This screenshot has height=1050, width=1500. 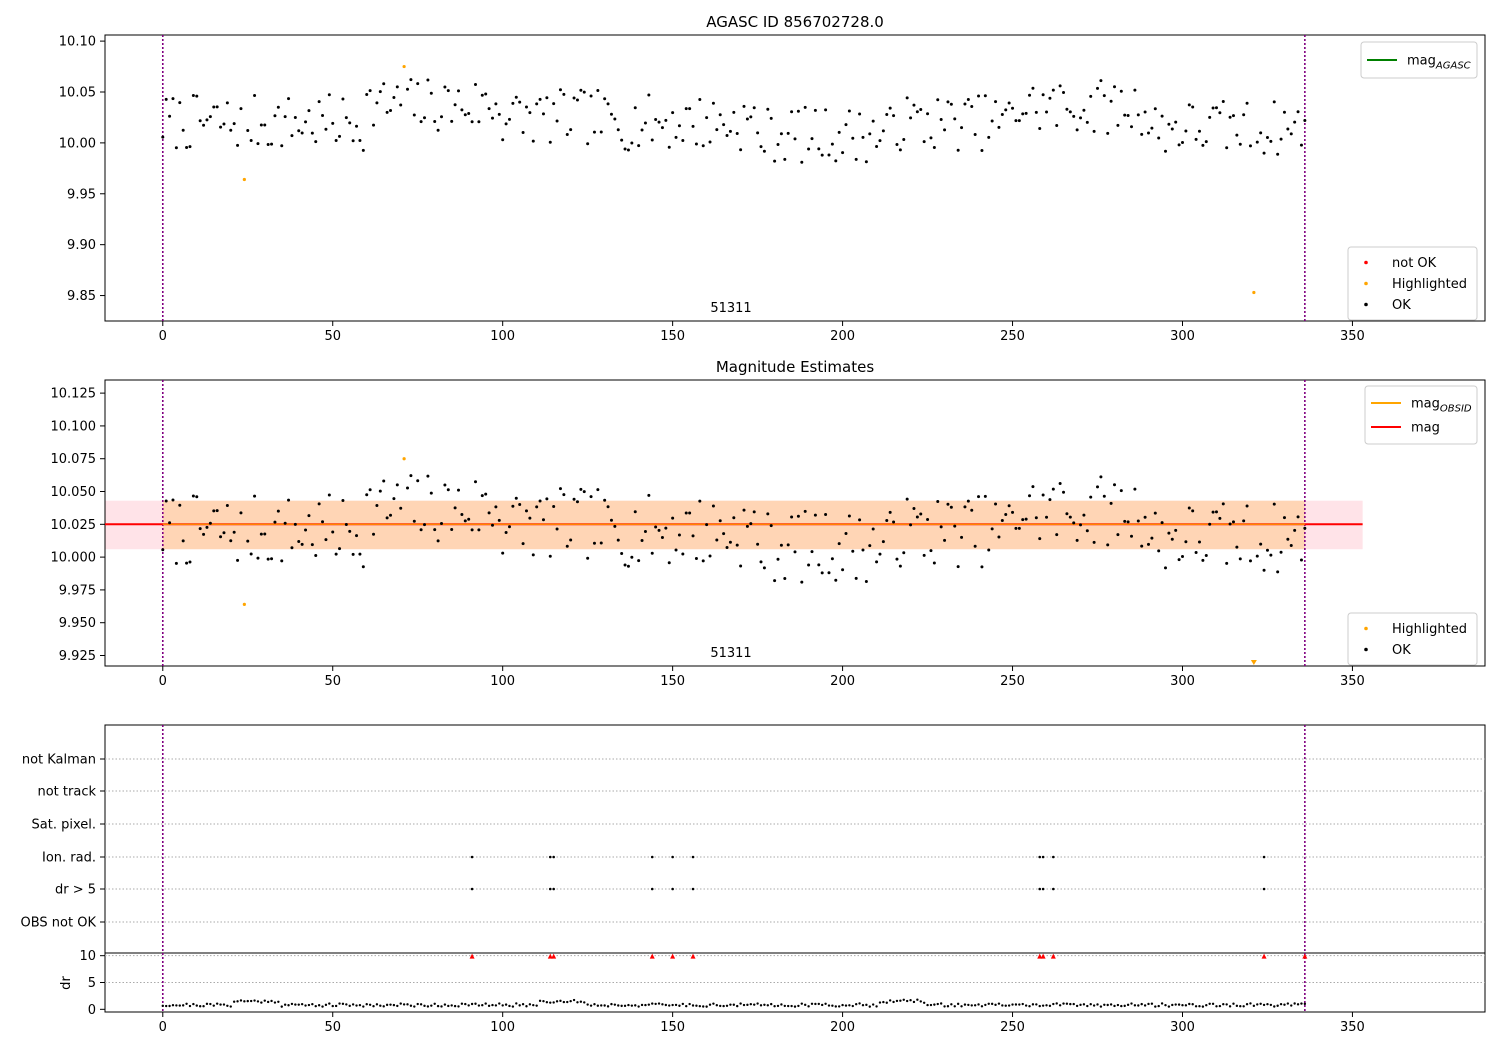 What do you see at coordinates (87, 956) in the screenshot?
I see `dr-tick-label: 10` at bounding box center [87, 956].